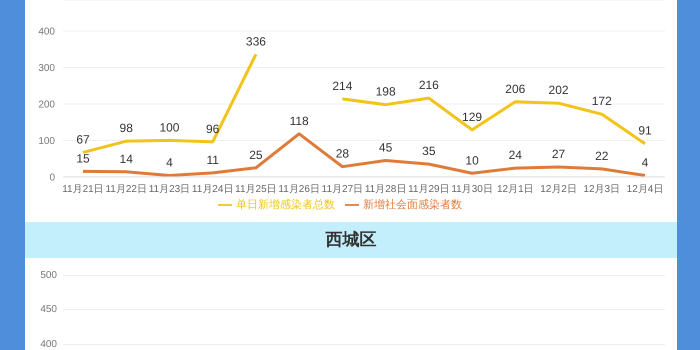 The image size is (700, 350). I want to click on data-label: 216, so click(429, 85).